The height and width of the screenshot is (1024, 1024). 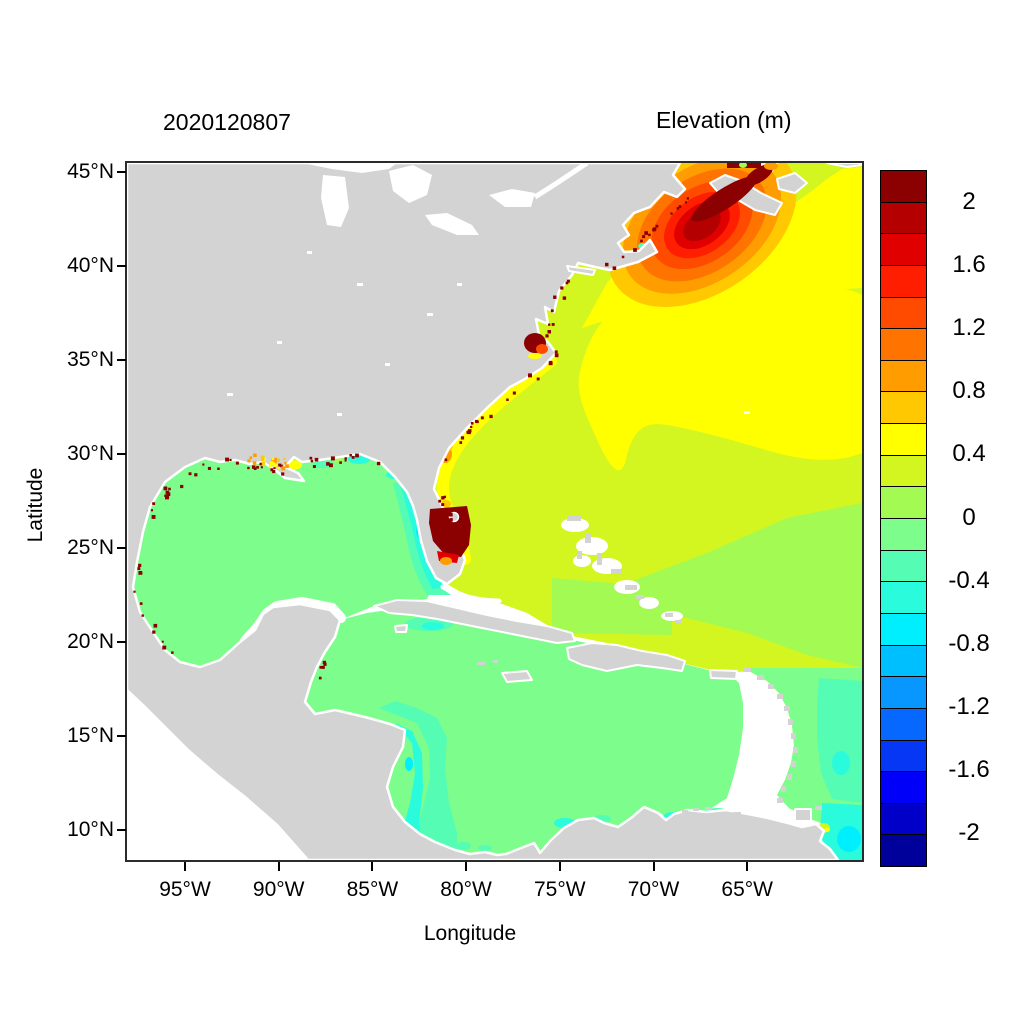 What do you see at coordinates (90, 265) in the screenshot?
I see `y-tick-label: 40°N` at bounding box center [90, 265].